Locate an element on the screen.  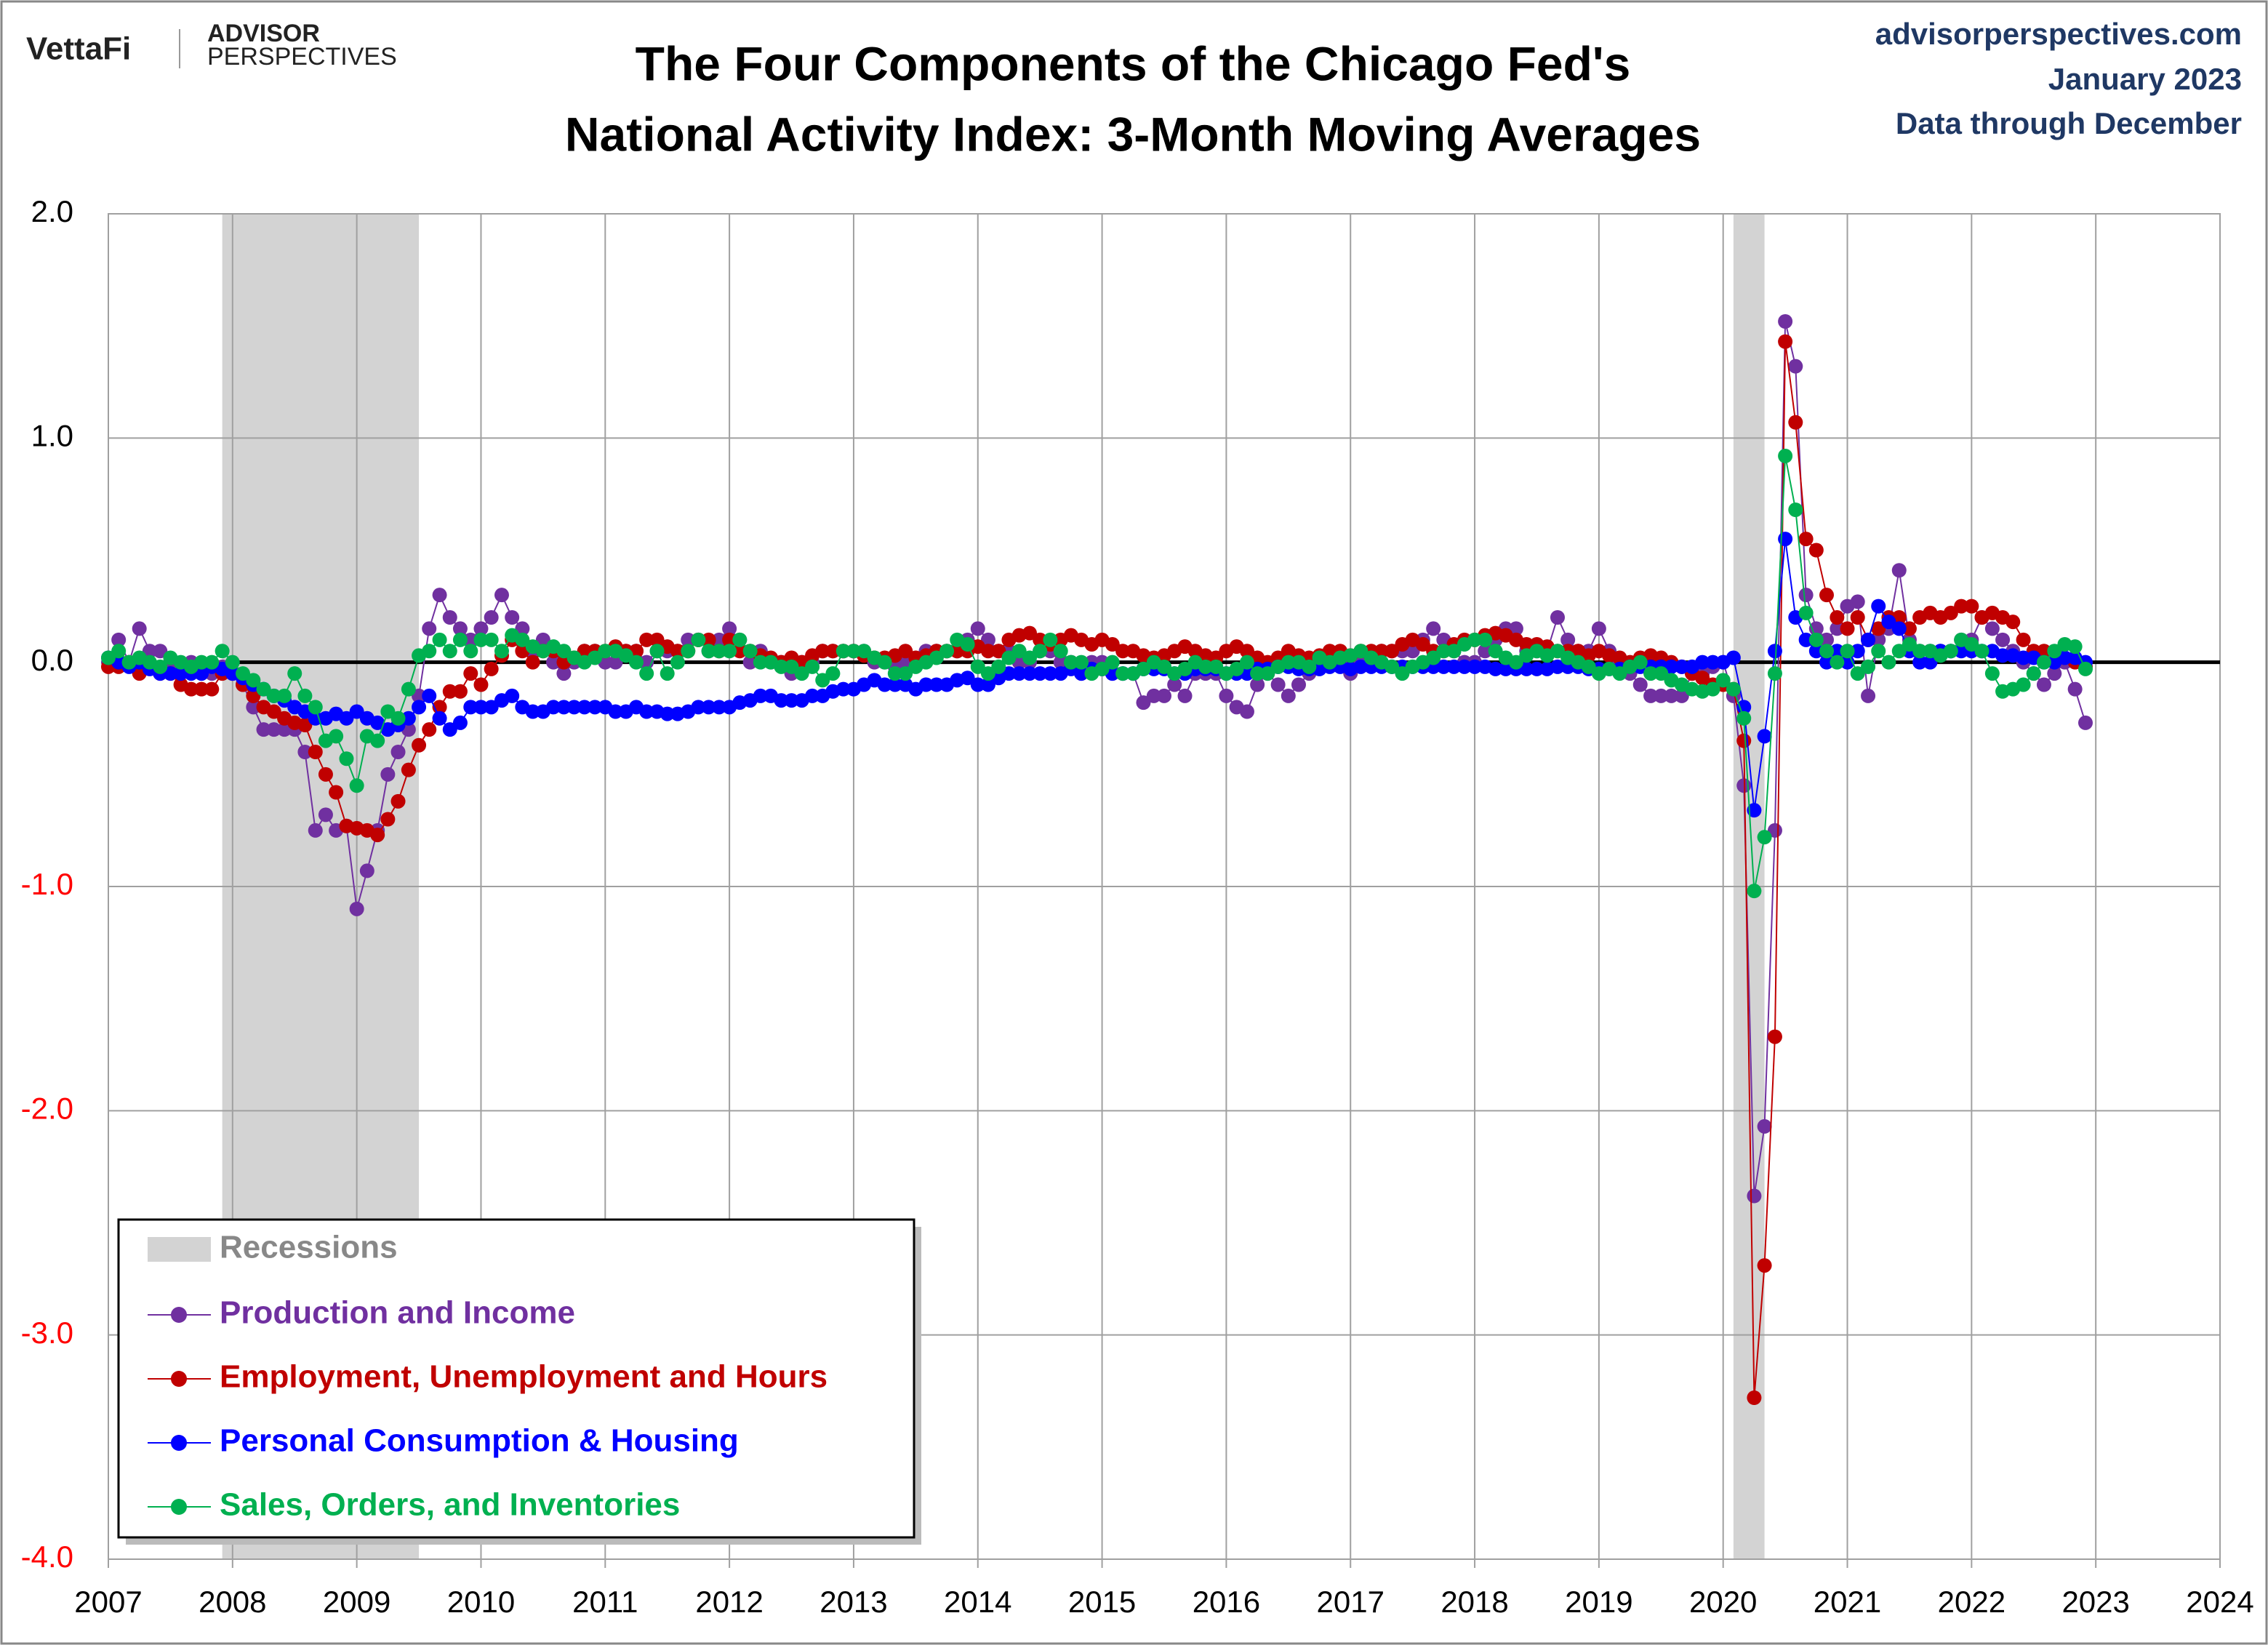
y-tick-label: -4.0 is located at coordinates (47, 1557).